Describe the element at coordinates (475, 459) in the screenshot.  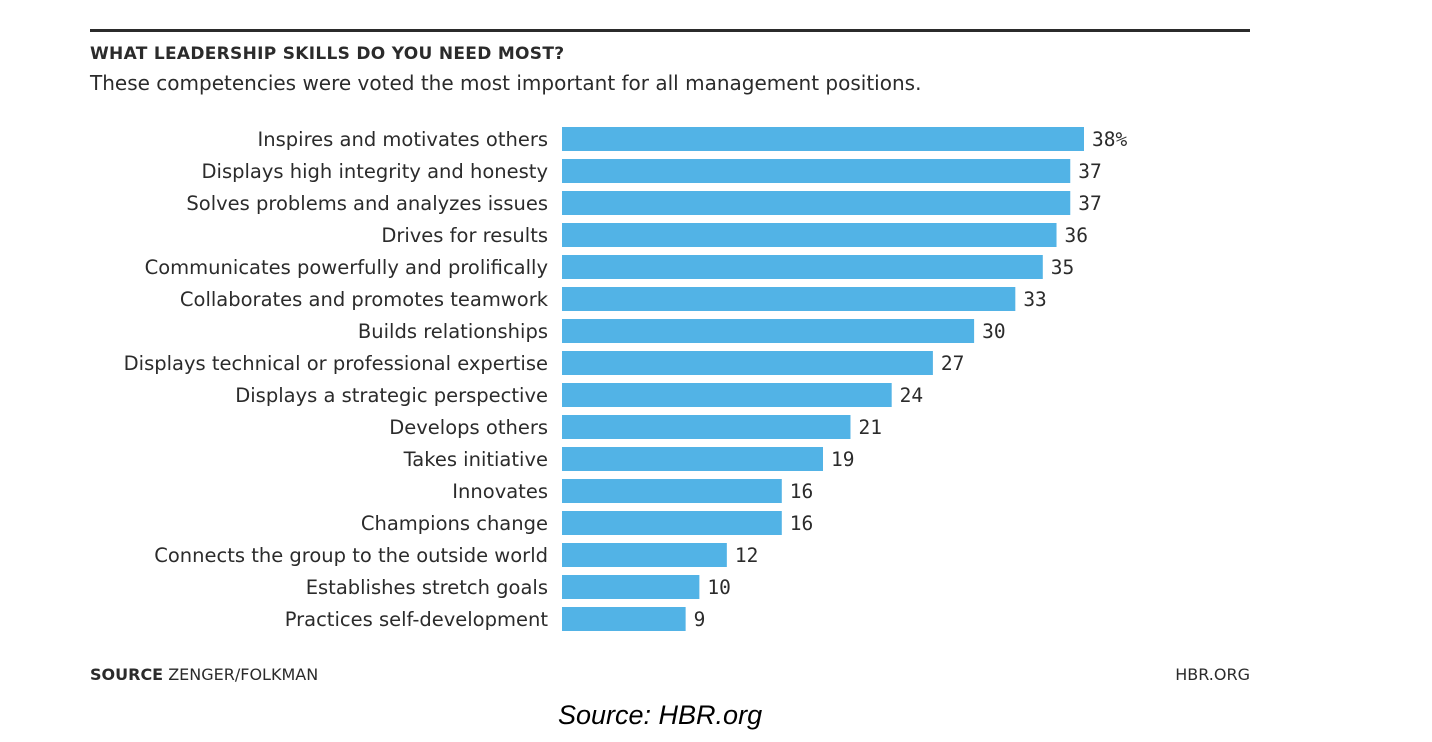
I see `category-label: Takes initiative` at that location.